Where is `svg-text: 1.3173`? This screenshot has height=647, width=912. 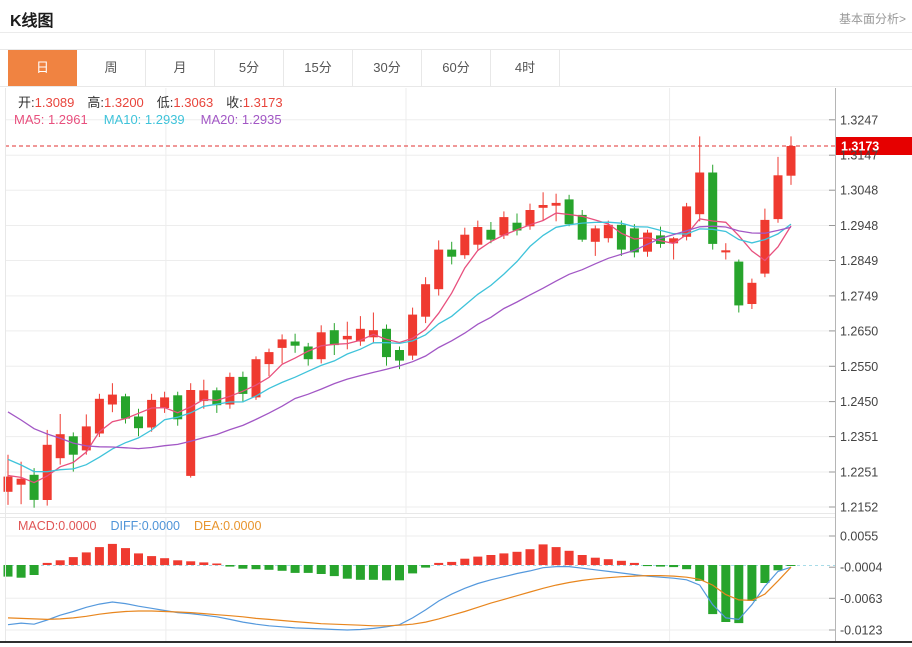
svg-text: 1.3173 is located at coordinates (860, 147).